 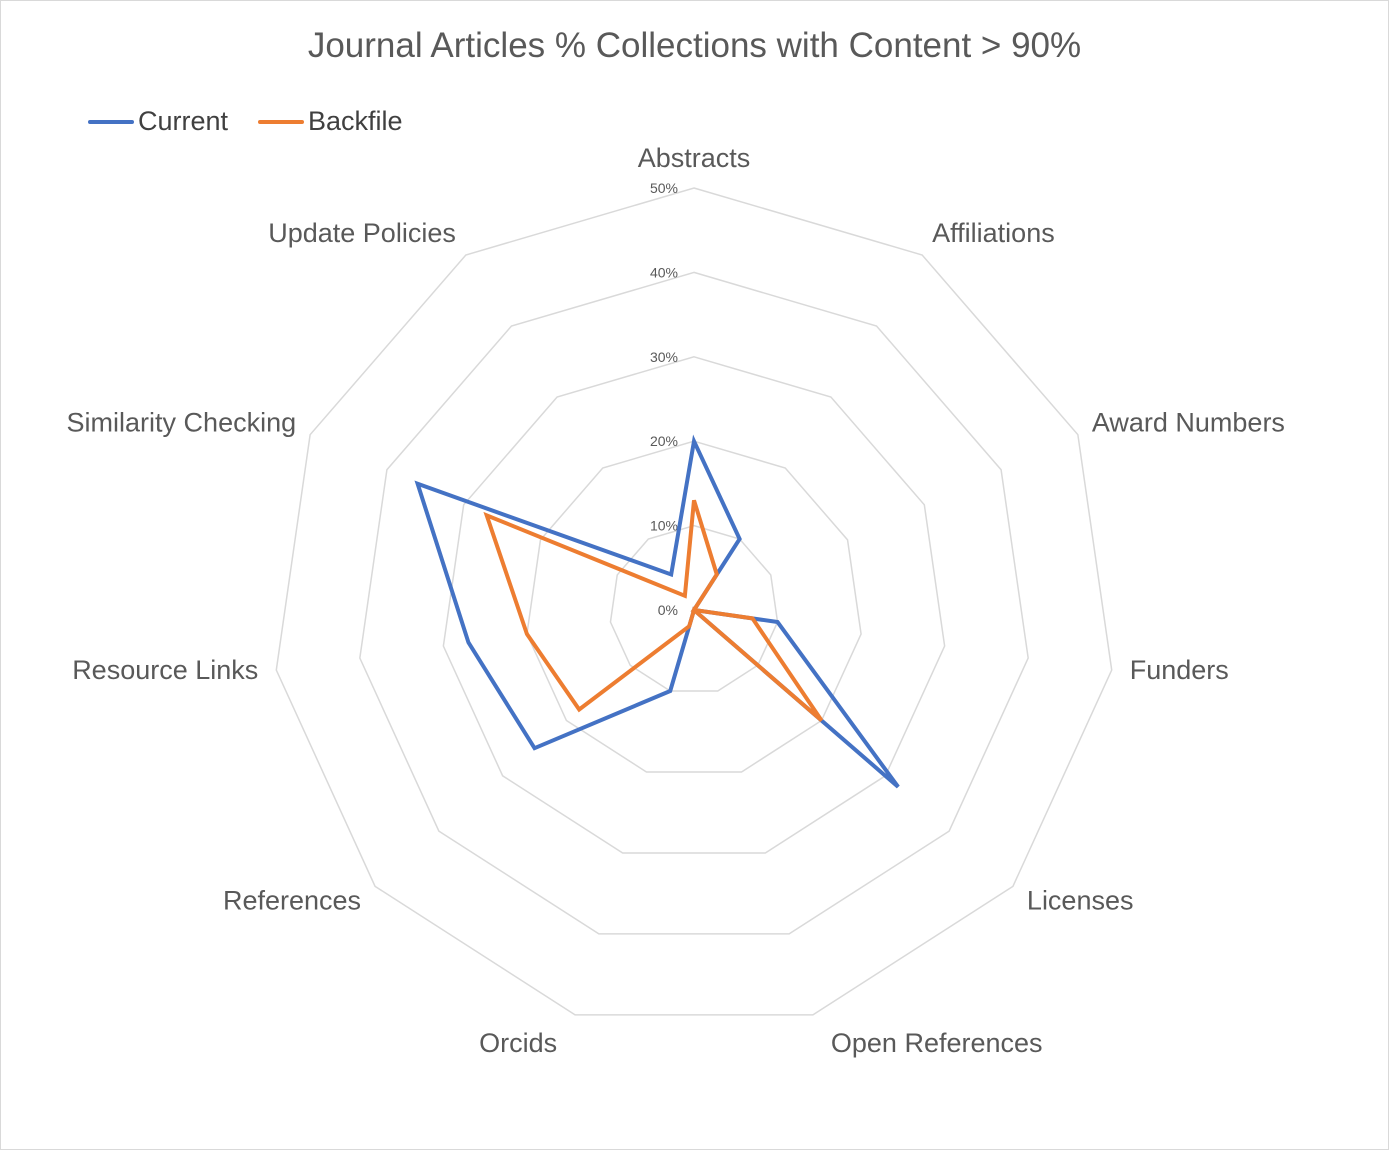 I want to click on series-line-backfile, so click(x=653, y=611).